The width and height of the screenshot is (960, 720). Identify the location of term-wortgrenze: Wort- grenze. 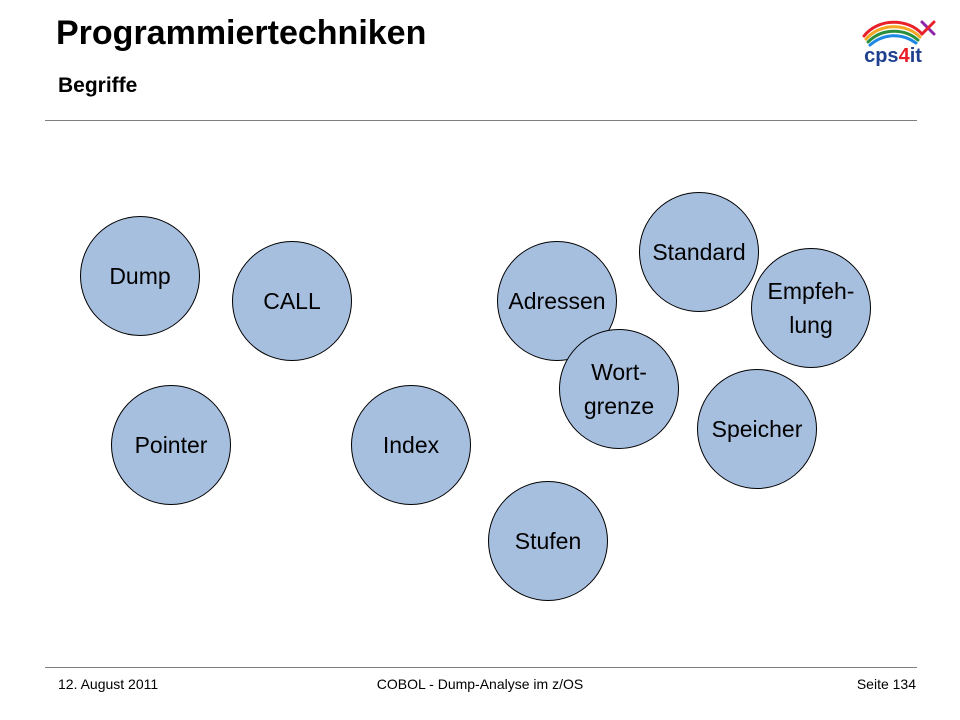
(619, 389).